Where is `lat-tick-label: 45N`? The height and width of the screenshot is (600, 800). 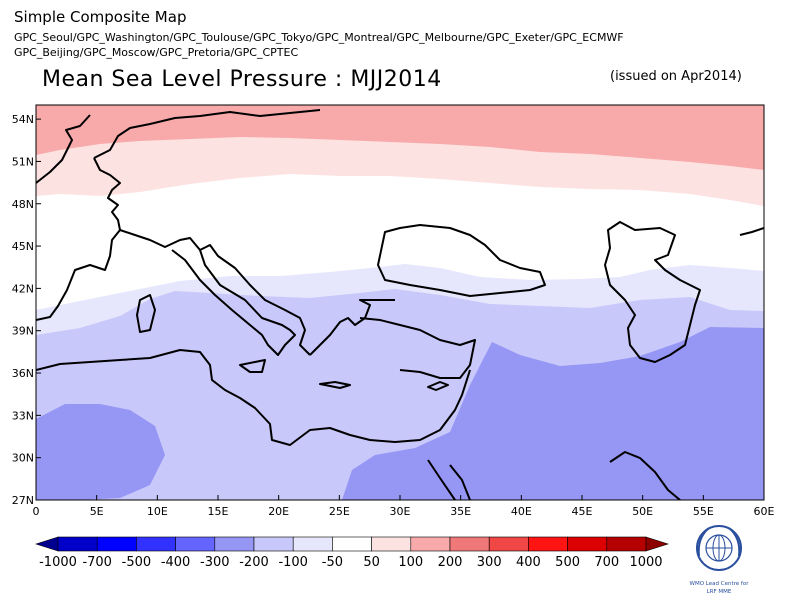
lat-tick-label: 45N is located at coordinates (23, 246).